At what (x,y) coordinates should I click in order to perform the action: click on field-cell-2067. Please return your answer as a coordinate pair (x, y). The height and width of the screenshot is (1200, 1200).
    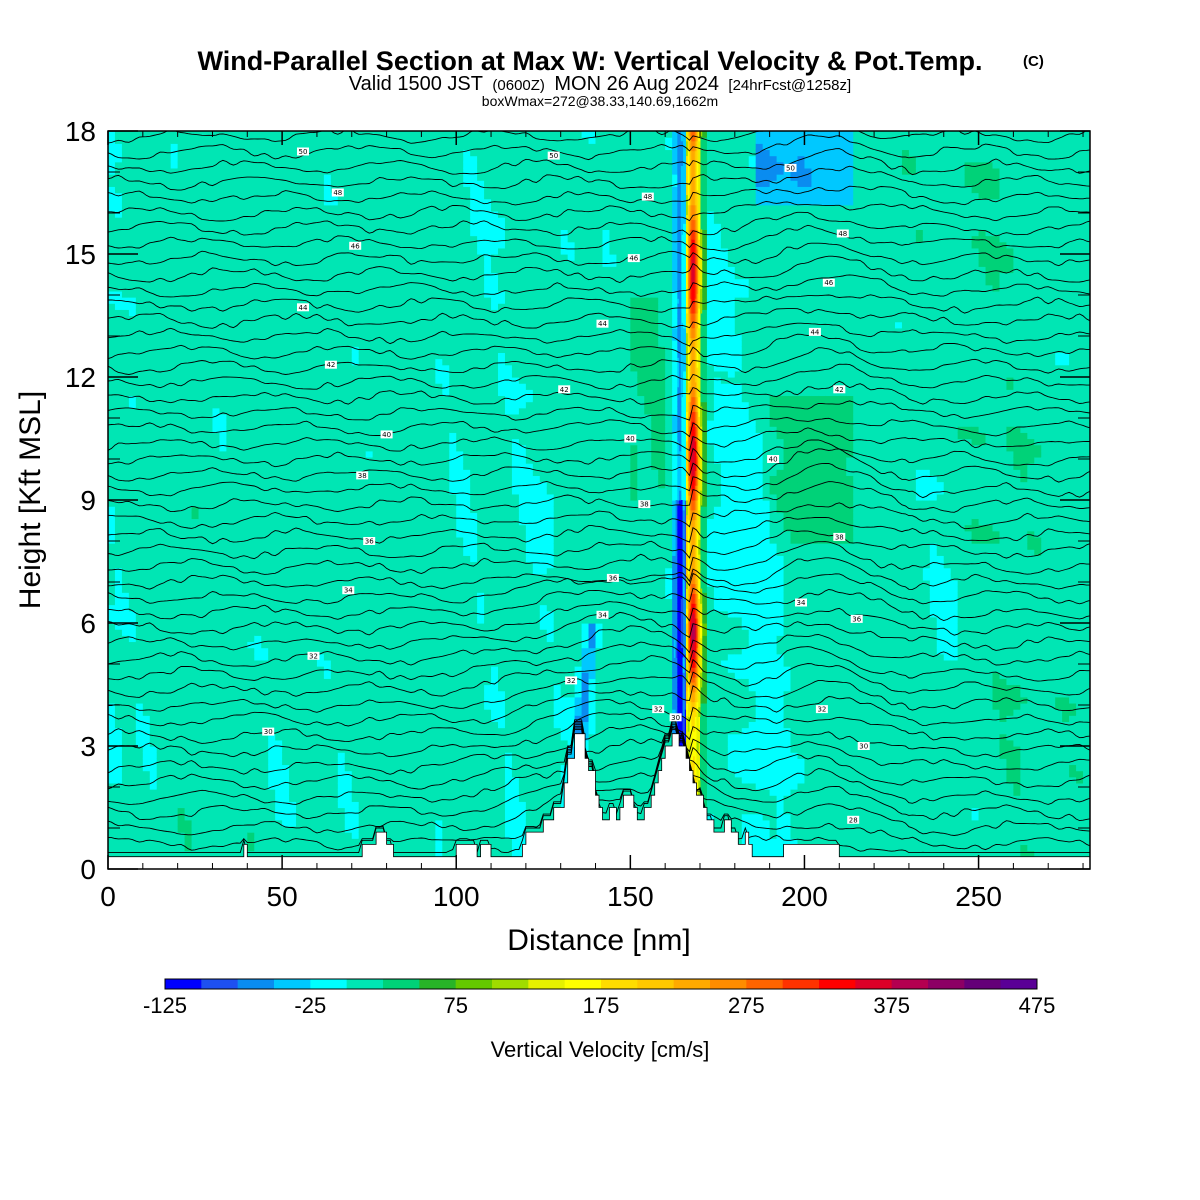
    Looking at the image, I should click on (230, 700).